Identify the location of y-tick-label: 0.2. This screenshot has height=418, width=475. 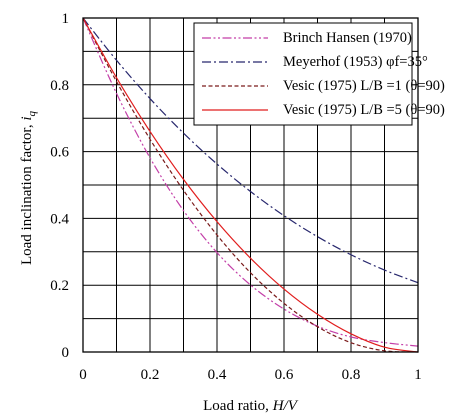
(59, 286).